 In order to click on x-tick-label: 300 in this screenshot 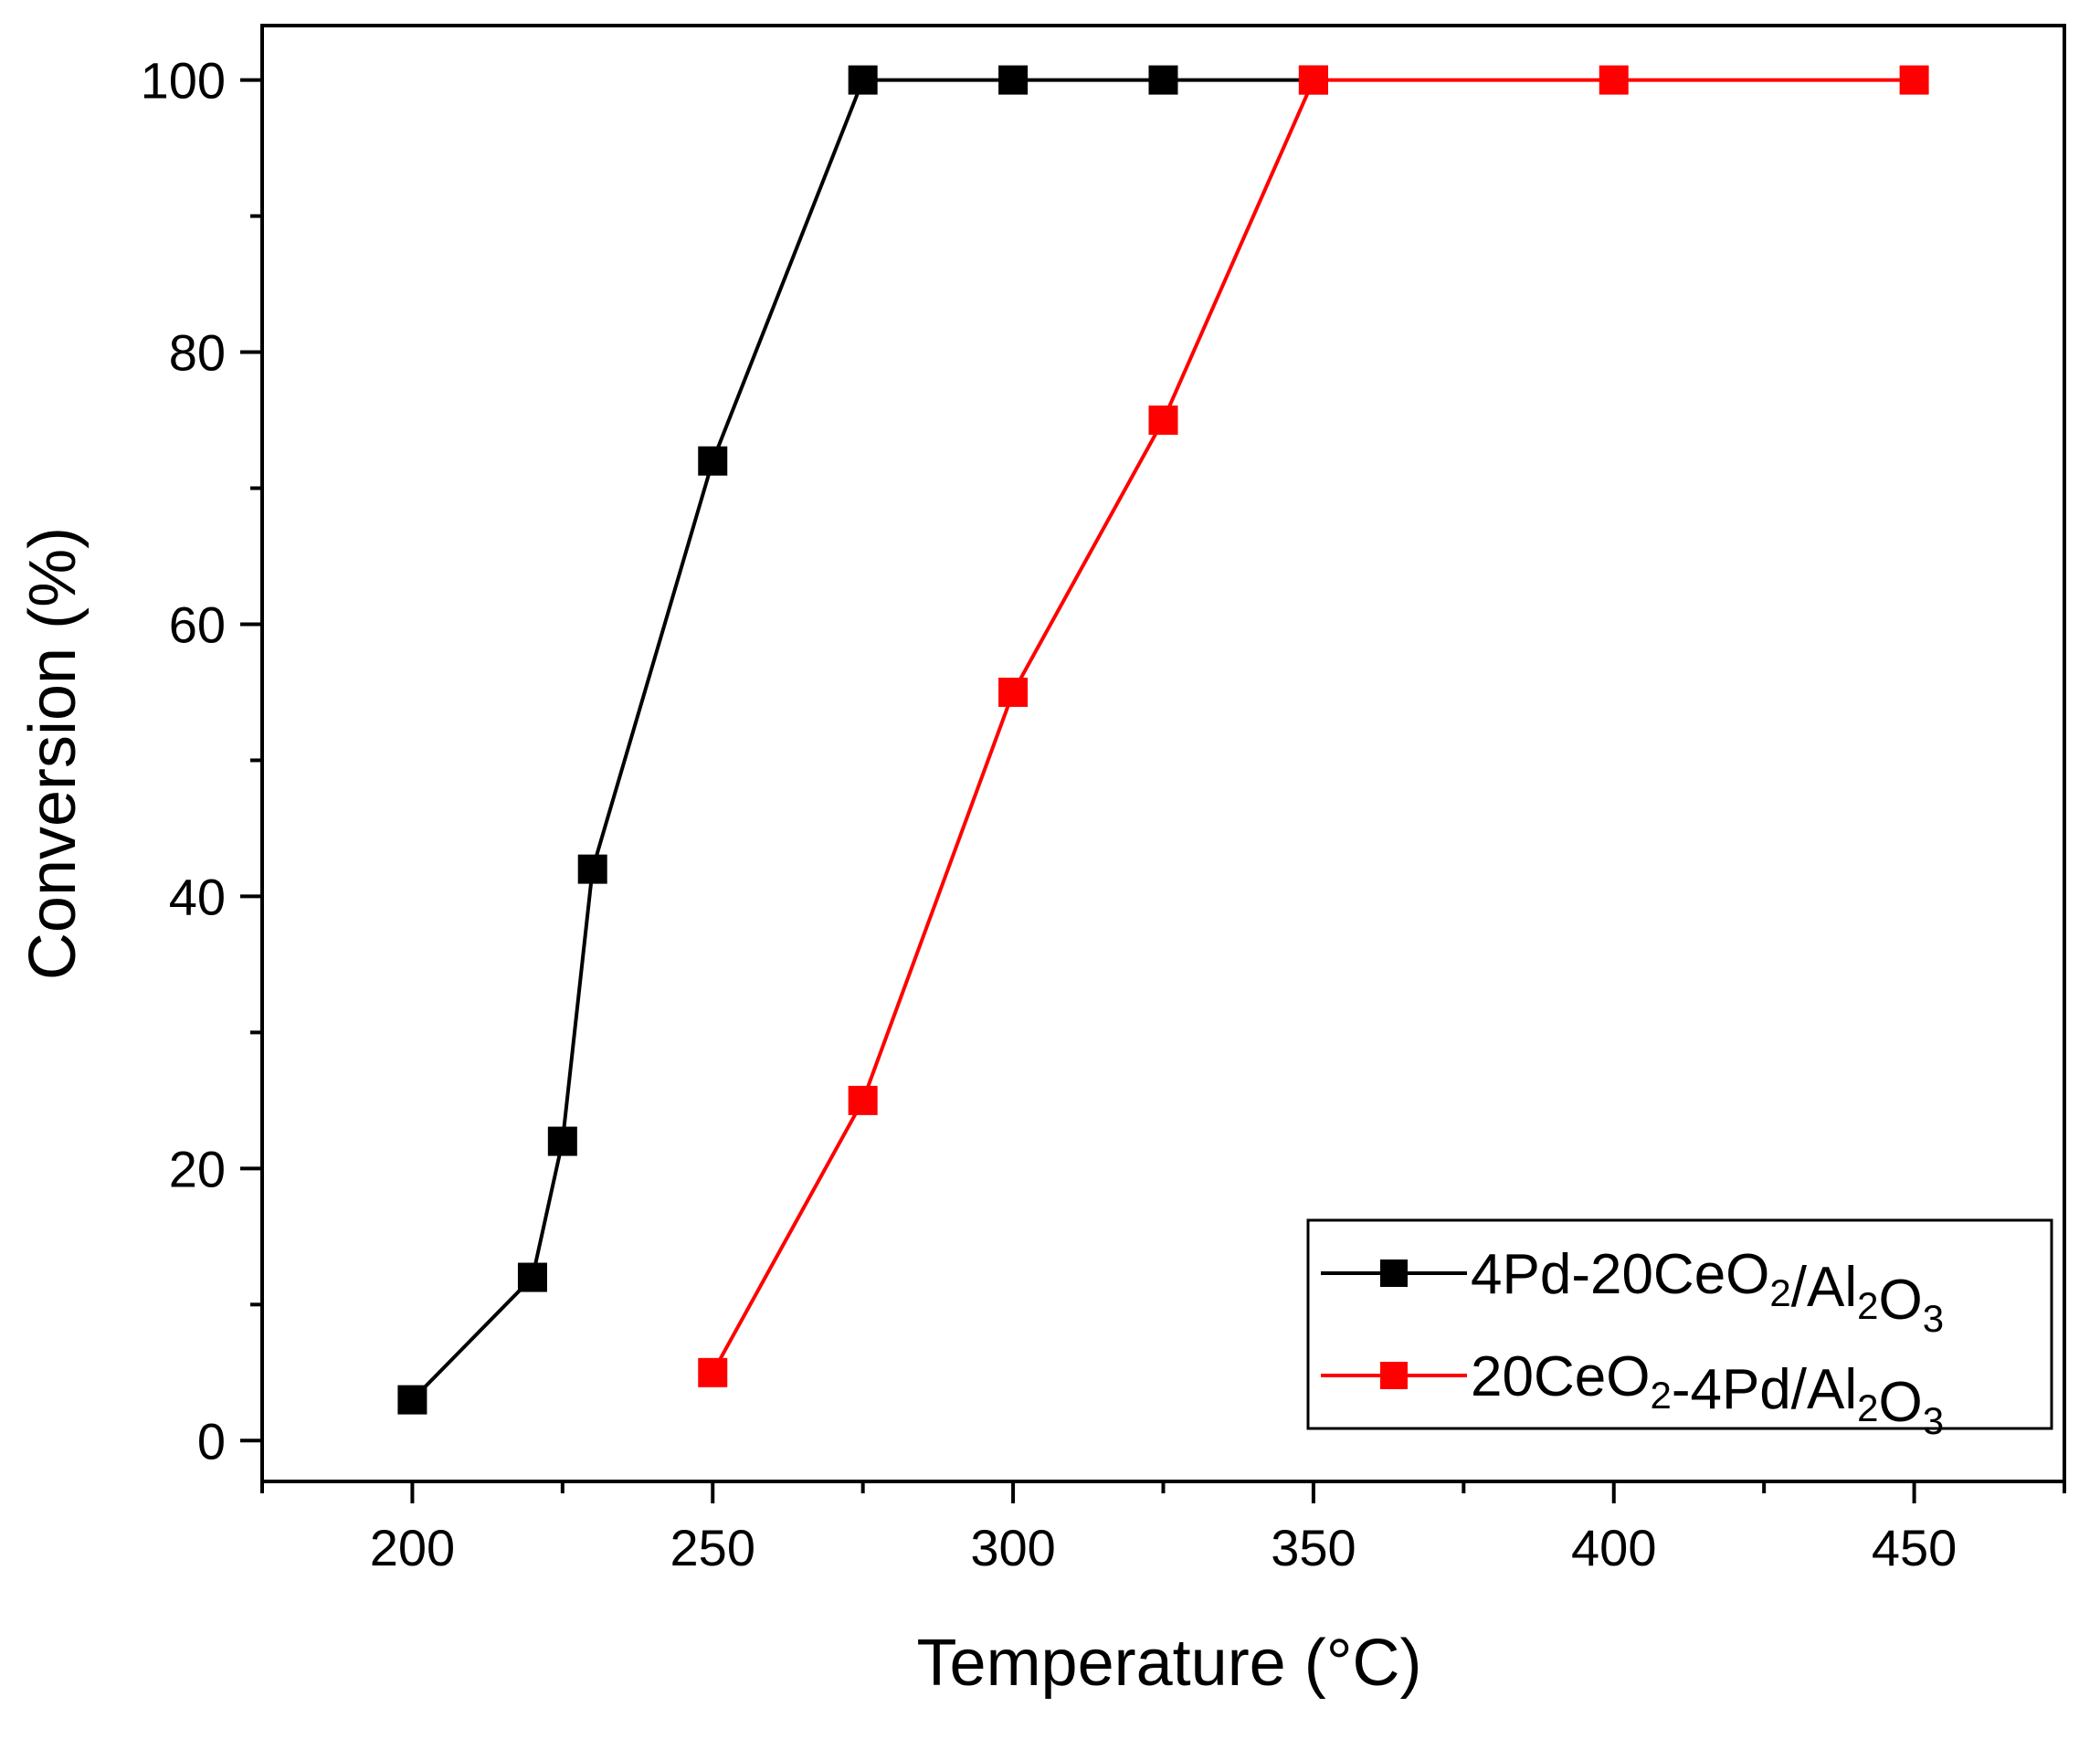, I will do `click(1013, 1547)`.